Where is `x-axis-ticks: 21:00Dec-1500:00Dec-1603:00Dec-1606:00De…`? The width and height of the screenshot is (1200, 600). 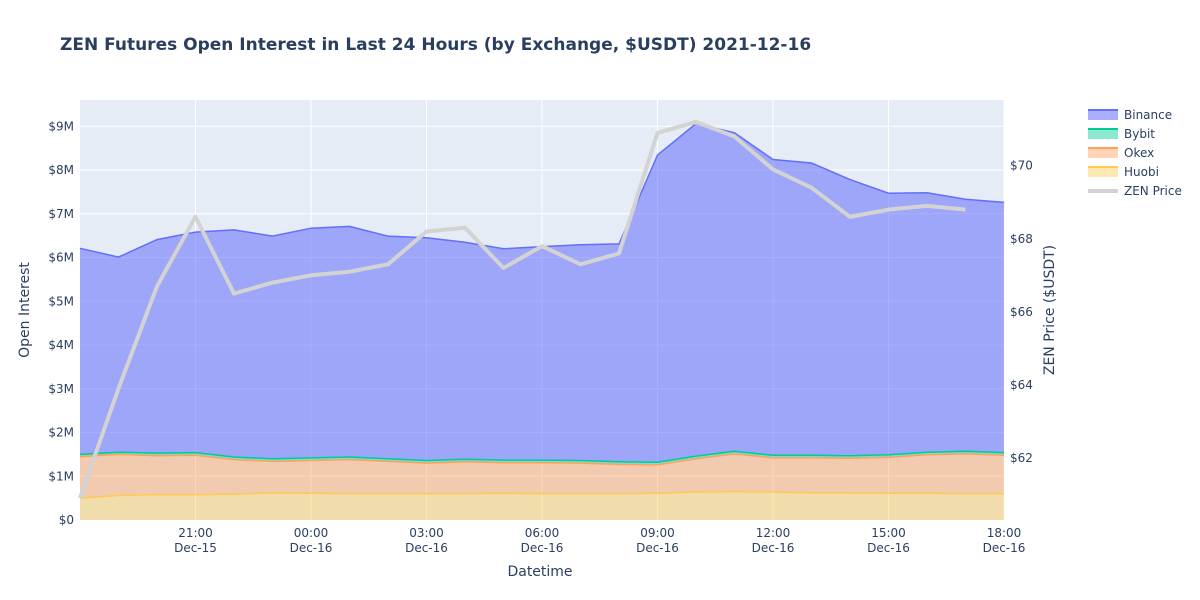 x-axis-ticks: 21:00Dec-1500:00Dec-1603:00Dec-1606:00De… is located at coordinates (599, 540).